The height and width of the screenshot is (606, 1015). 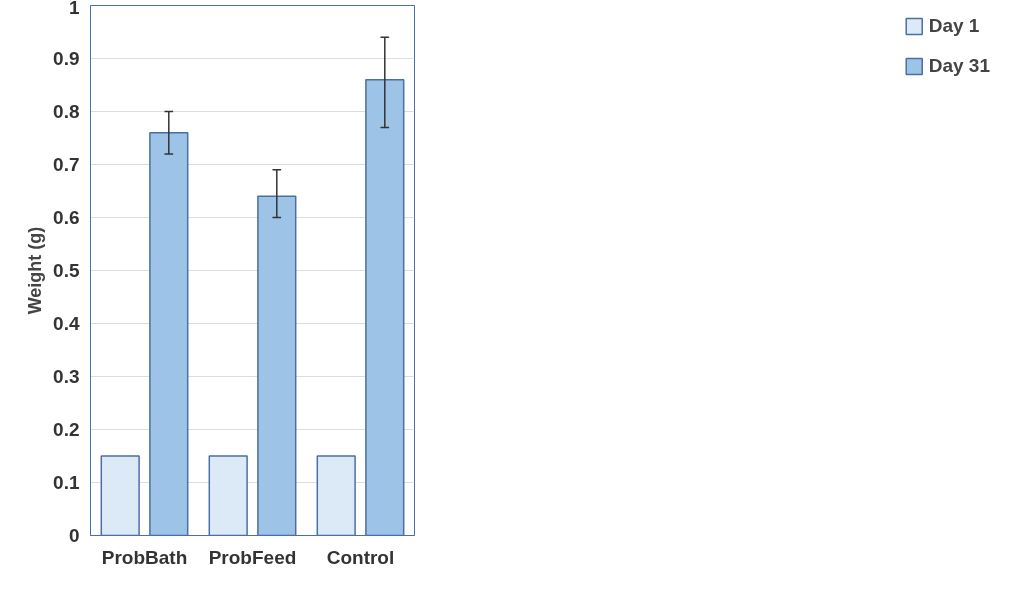 I want to click on y-tick-label: 0.9, so click(x=66, y=58).